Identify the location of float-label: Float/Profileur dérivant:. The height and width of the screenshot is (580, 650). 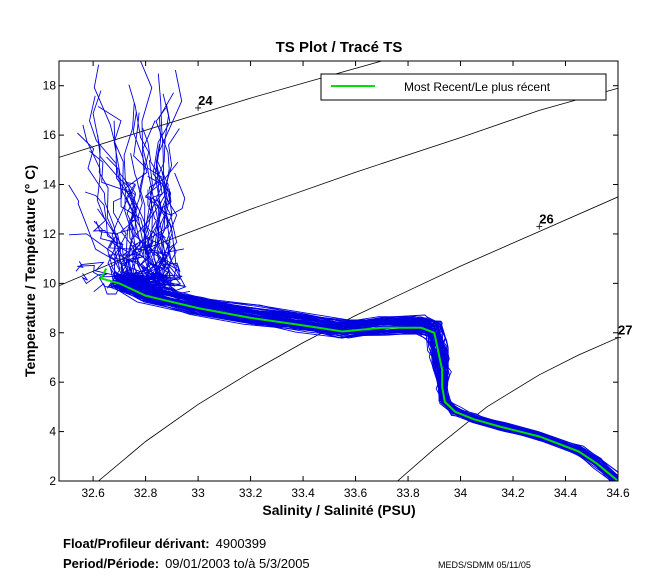
(136, 543).